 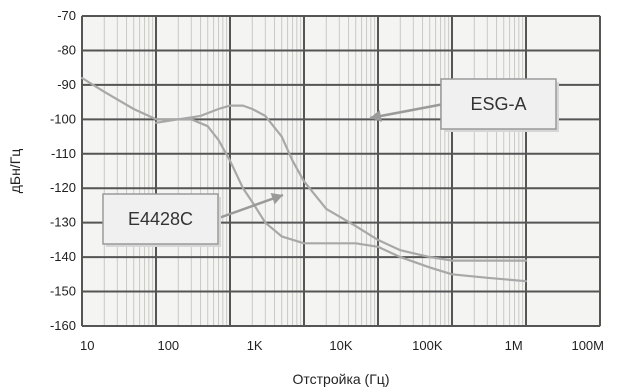 I want to click on callout-esg-a-arrow-head, so click(x=376, y=116).